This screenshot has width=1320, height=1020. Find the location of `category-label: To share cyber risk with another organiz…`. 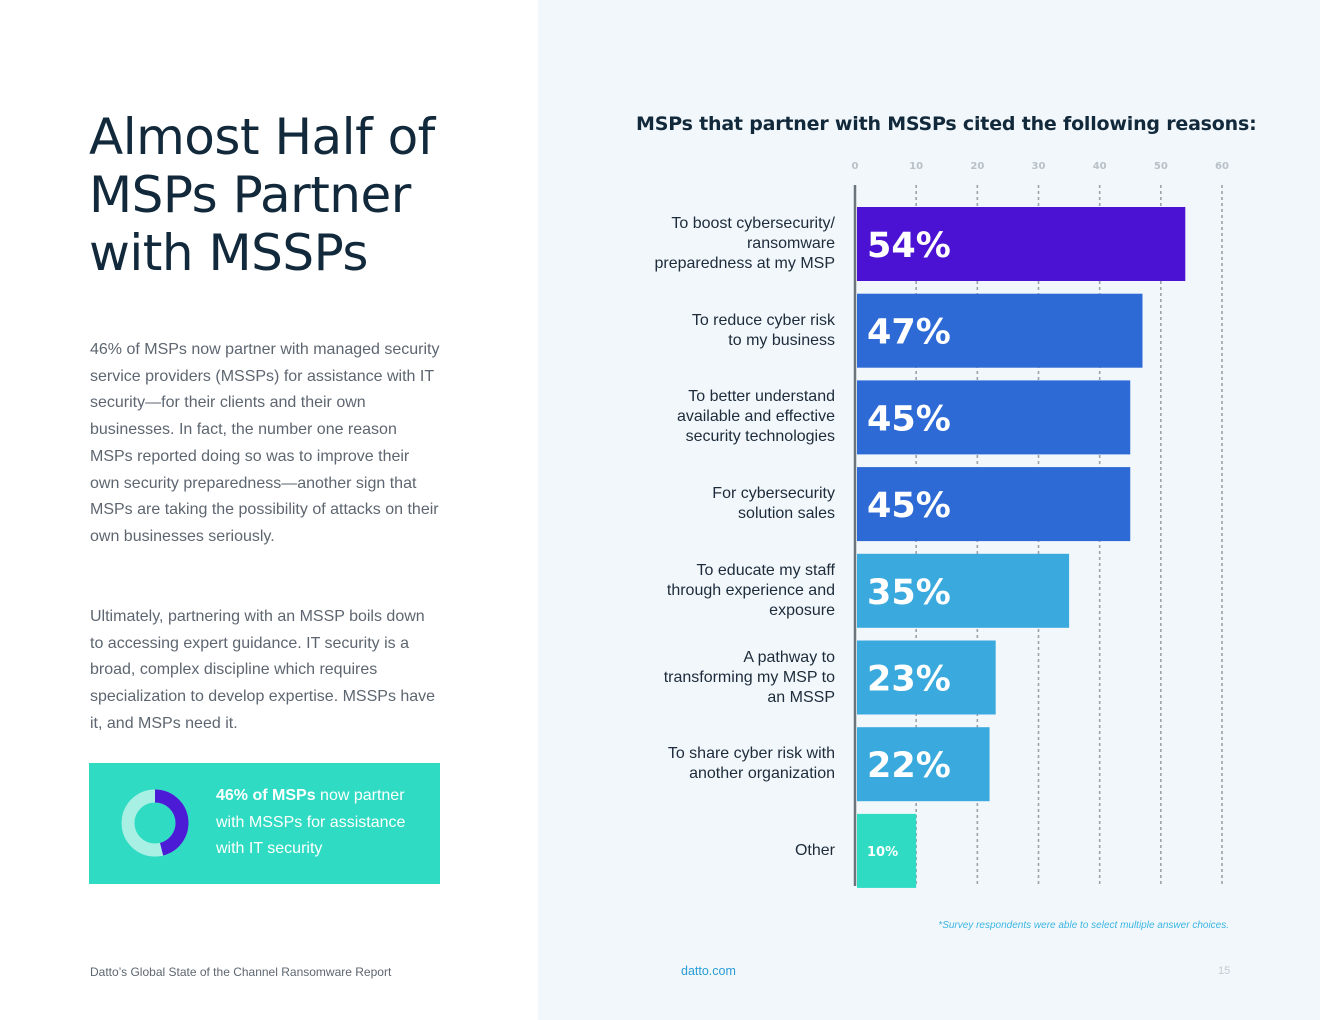

category-label: To share cyber risk with another organiz… is located at coordinates (751, 764).